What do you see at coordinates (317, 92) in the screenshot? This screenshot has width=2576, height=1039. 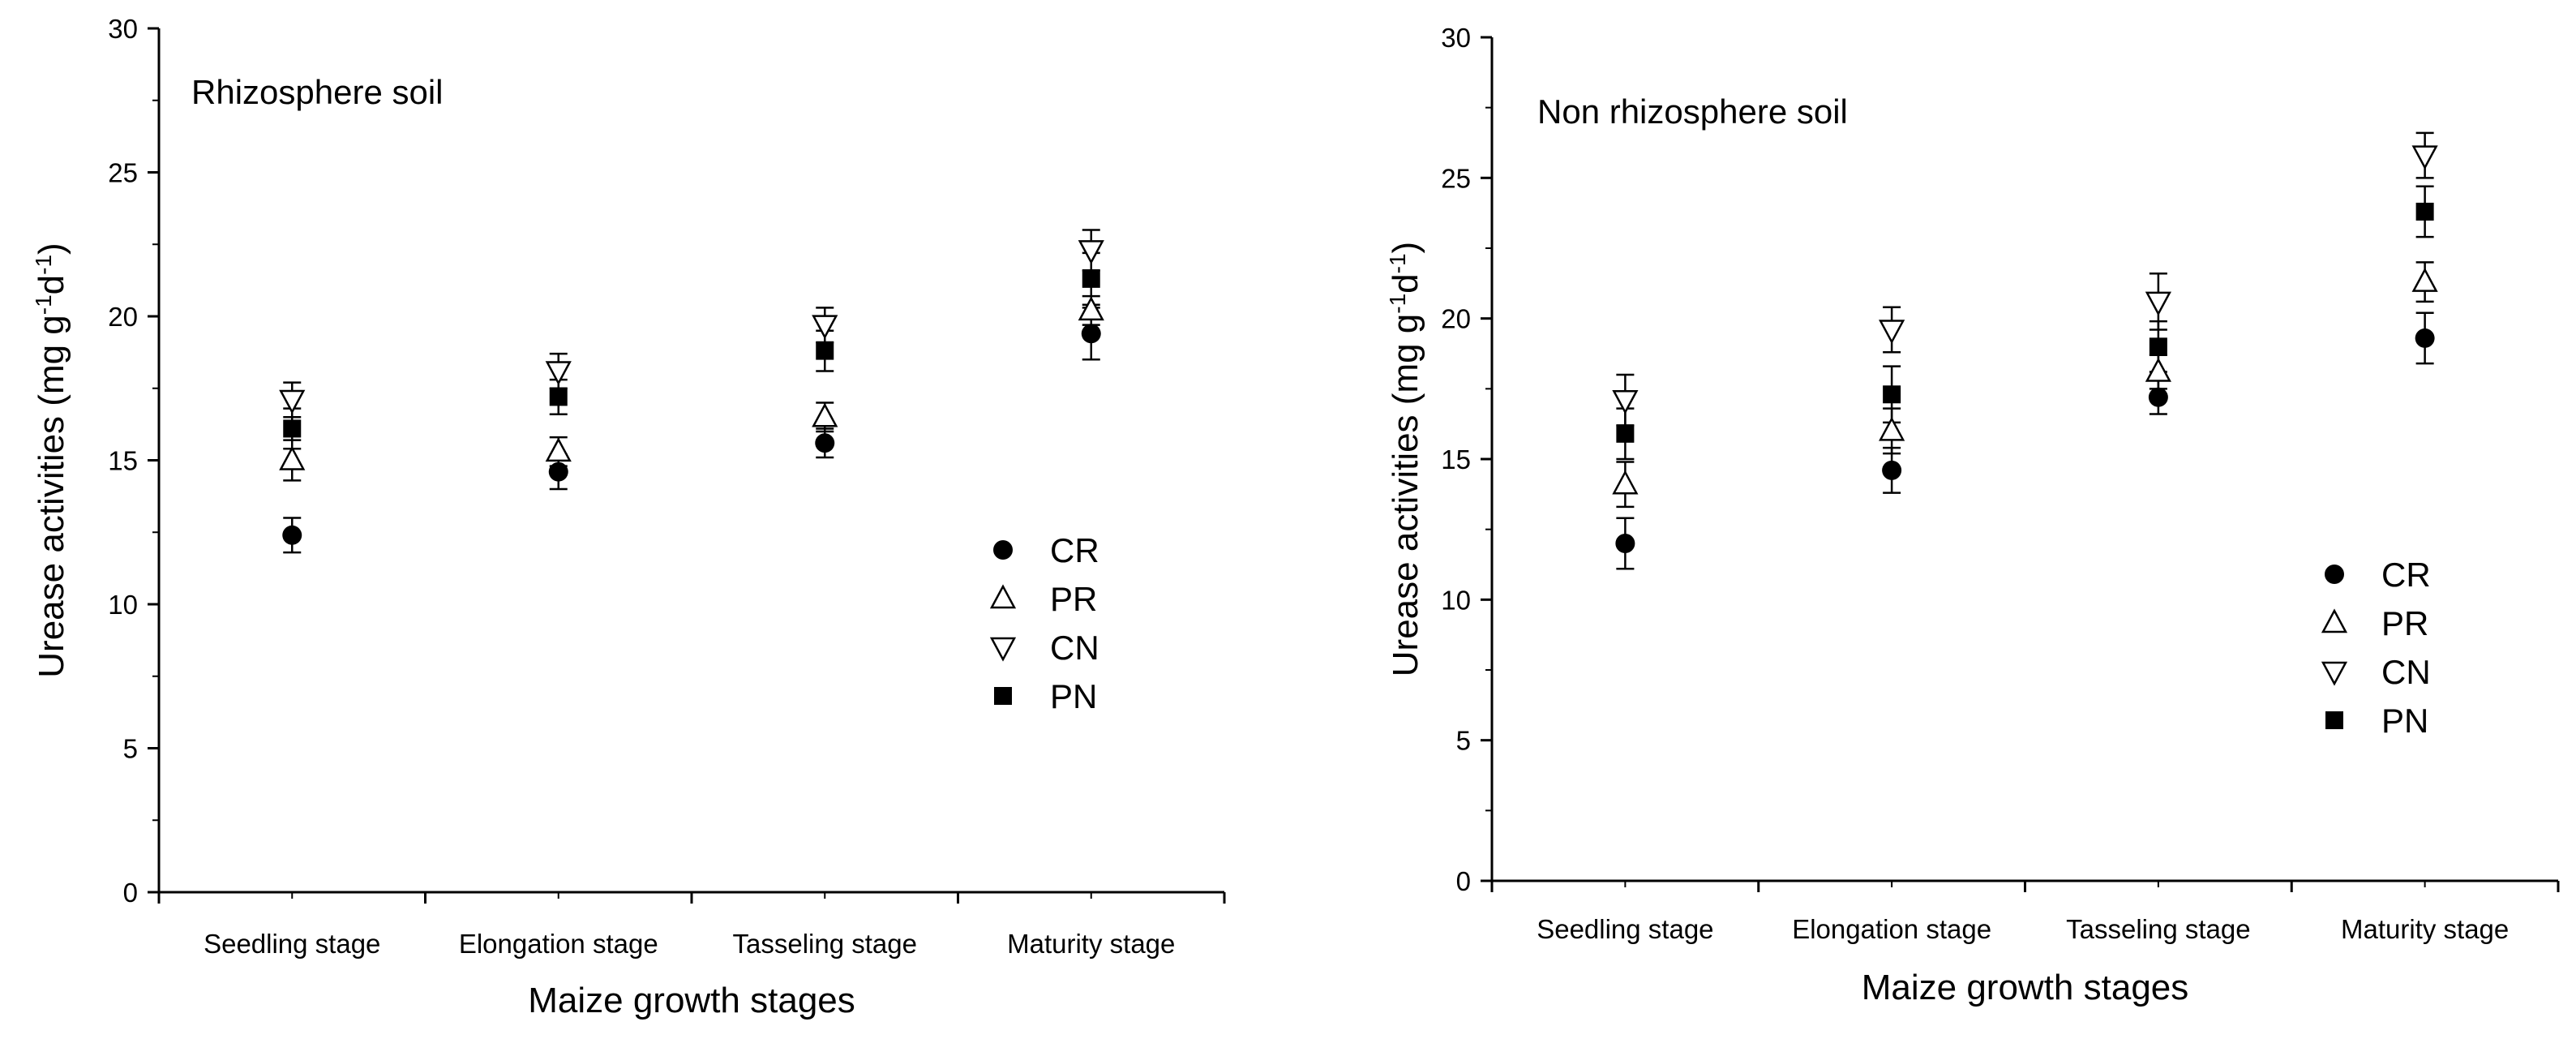 I see `panel-title: Rhizosphere soil` at bounding box center [317, 92].